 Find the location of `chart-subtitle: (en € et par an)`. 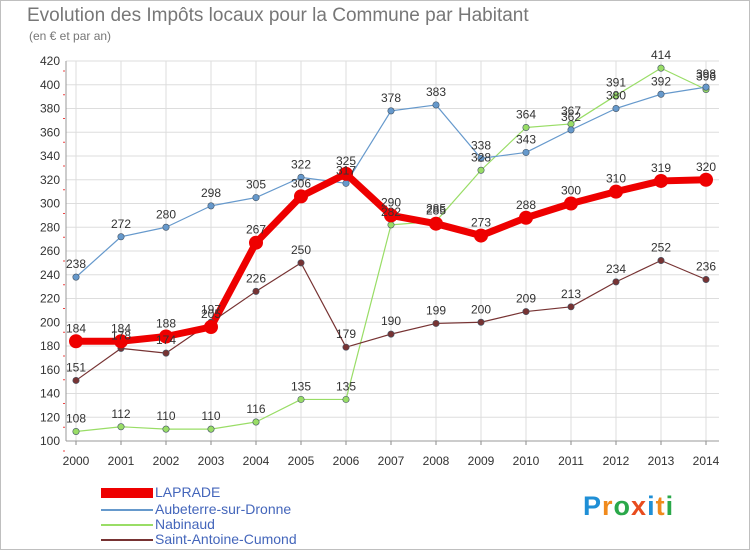

chart-subtitle: (en € et par an) is located at coordinates (70, 36).